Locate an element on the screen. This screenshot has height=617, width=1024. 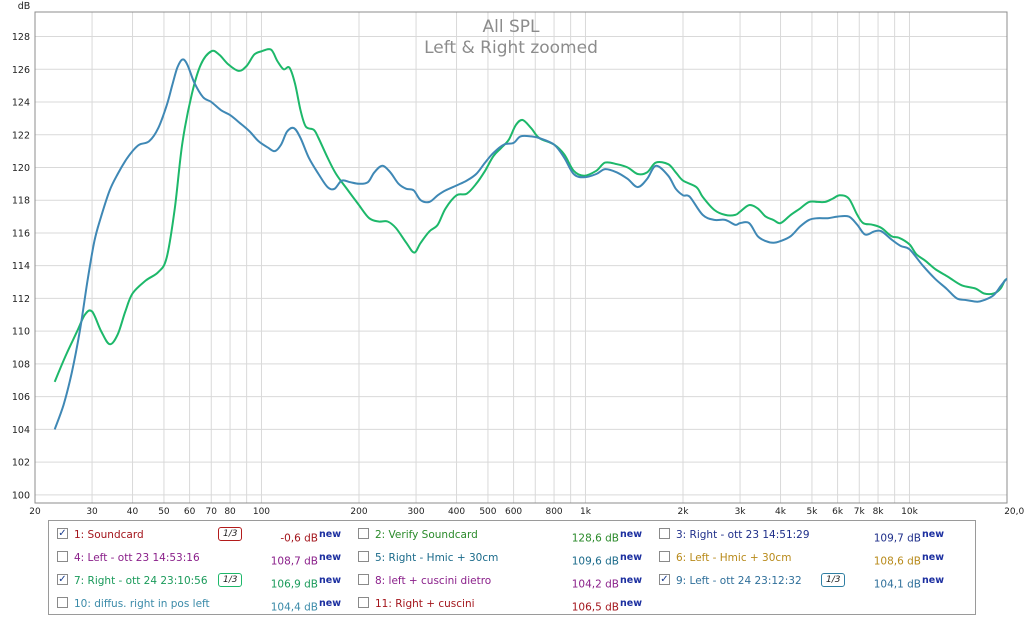
x-tick-label: 1k is located at coordinates (586, 512).